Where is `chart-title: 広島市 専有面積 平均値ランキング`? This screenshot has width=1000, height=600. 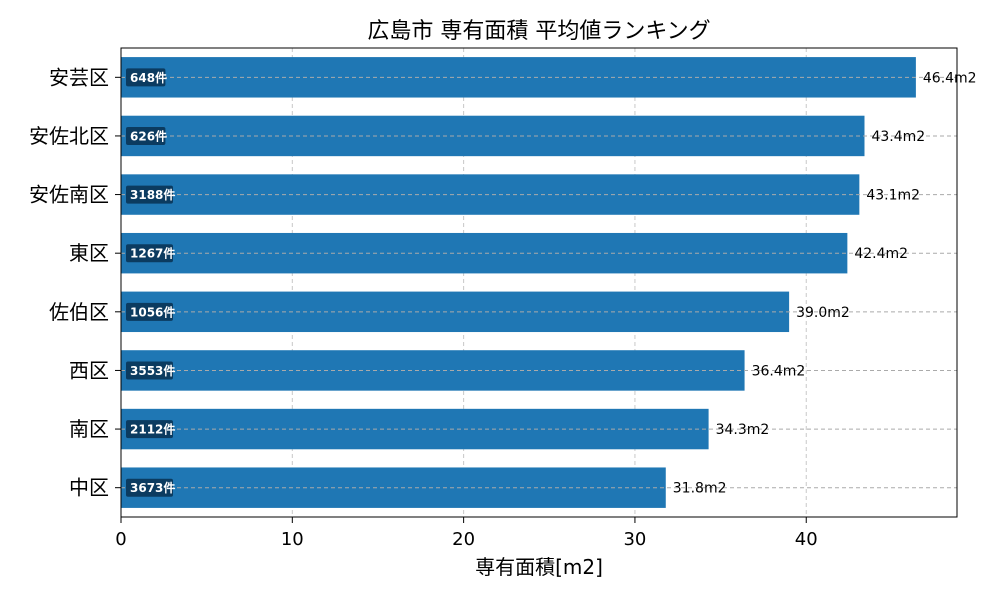 chart-title: 広島市 専有面積 平均値ランキング is located at coordinates (538, 31).